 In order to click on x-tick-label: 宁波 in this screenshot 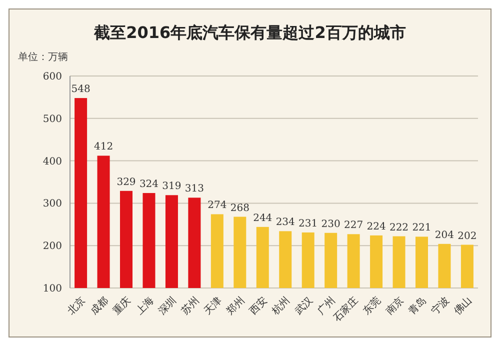, I will do `click(440, 306)`.